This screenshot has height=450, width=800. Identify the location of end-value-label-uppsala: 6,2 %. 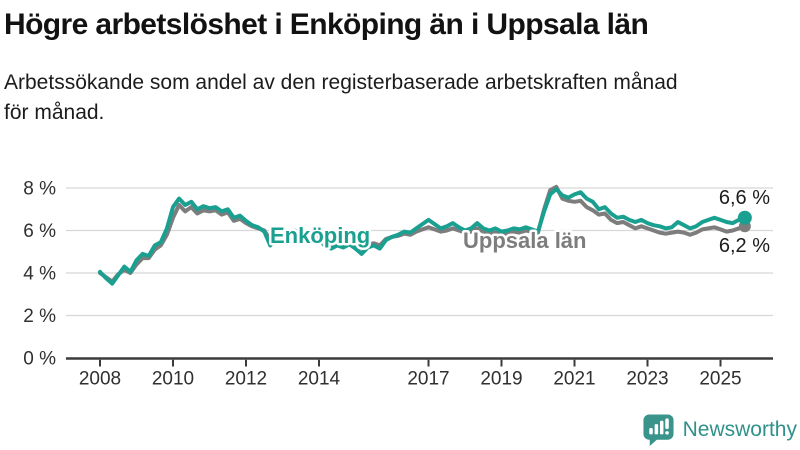
(744, 246).